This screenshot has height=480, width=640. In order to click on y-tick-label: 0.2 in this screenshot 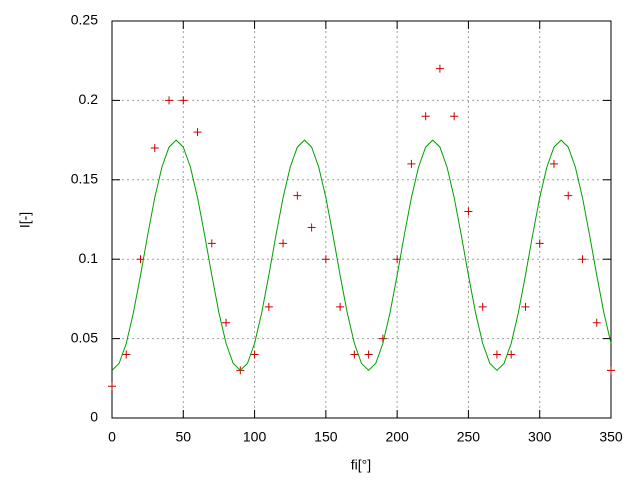, I will do `click(89, 99)`.